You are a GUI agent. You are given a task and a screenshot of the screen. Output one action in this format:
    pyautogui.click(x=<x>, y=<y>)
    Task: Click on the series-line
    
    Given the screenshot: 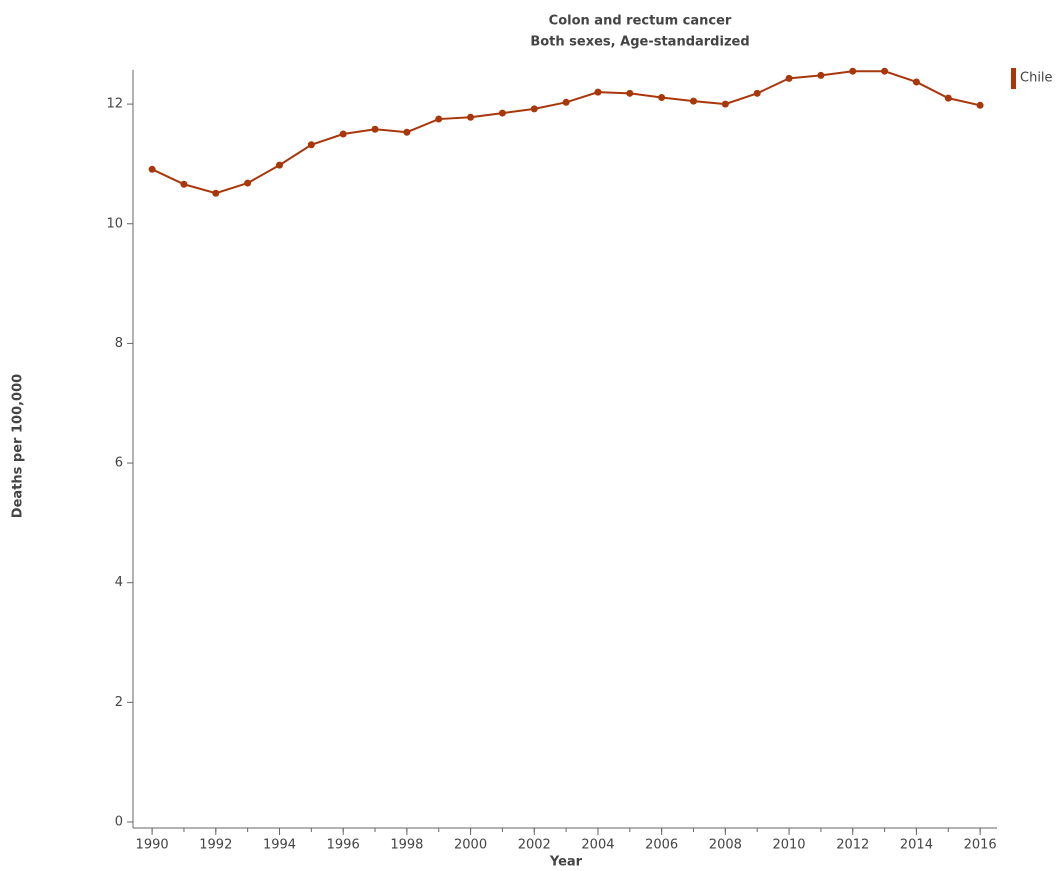 What is the action you would take?
    pyautogui.click(x=566, y=132)
    